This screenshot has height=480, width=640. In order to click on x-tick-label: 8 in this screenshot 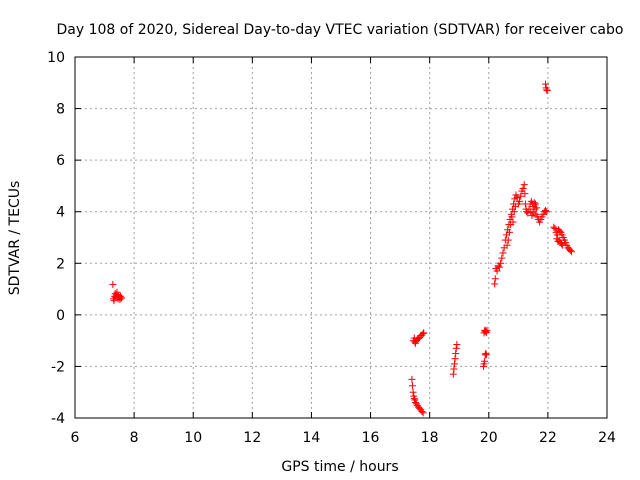, I will do `click(134, 438)`.